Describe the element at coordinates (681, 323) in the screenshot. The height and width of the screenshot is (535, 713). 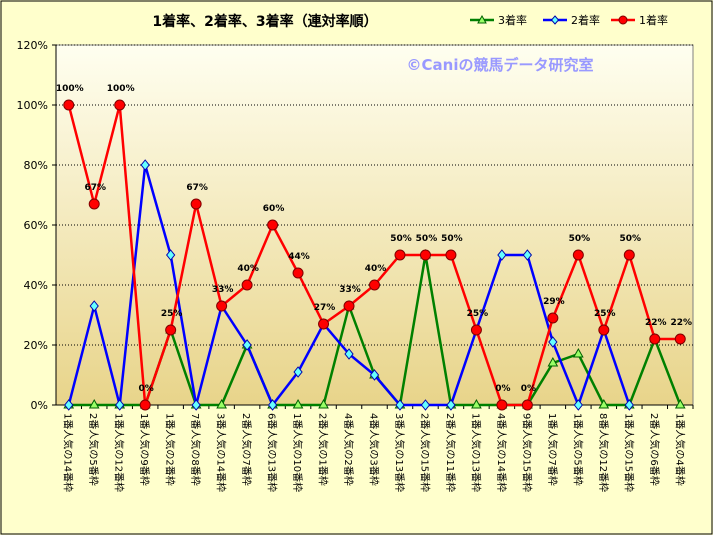
I see `data-label: 22%` at that location.